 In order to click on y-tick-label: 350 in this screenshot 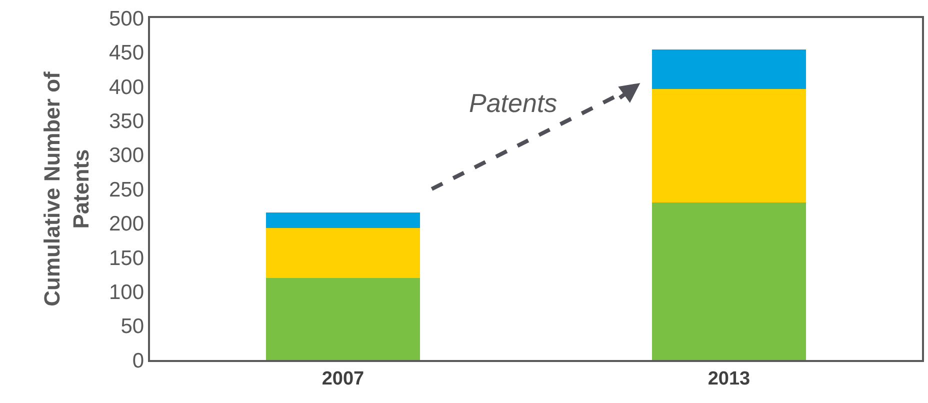, I will do `click(126, 121)`.